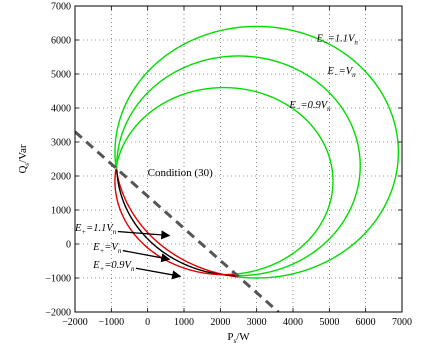  I want to click on condition-label: Condition (30), so click(180, 173).